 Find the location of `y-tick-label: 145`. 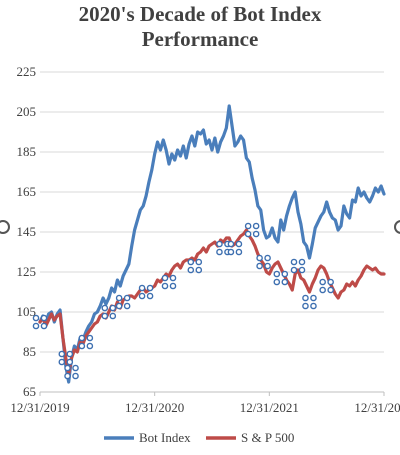

y-tick-label: 145 is located at coordinates (27, 231).